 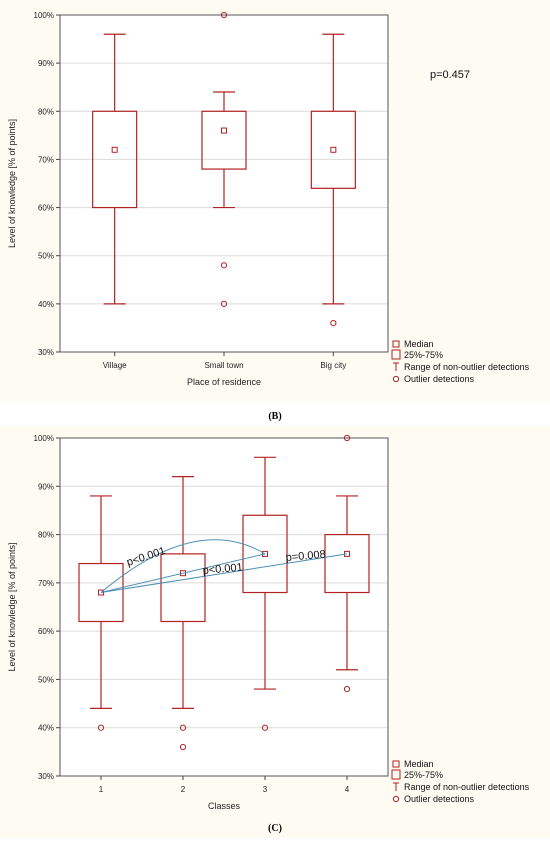 I want to click on x-tick-label: 2, so click(x=183, y=789).